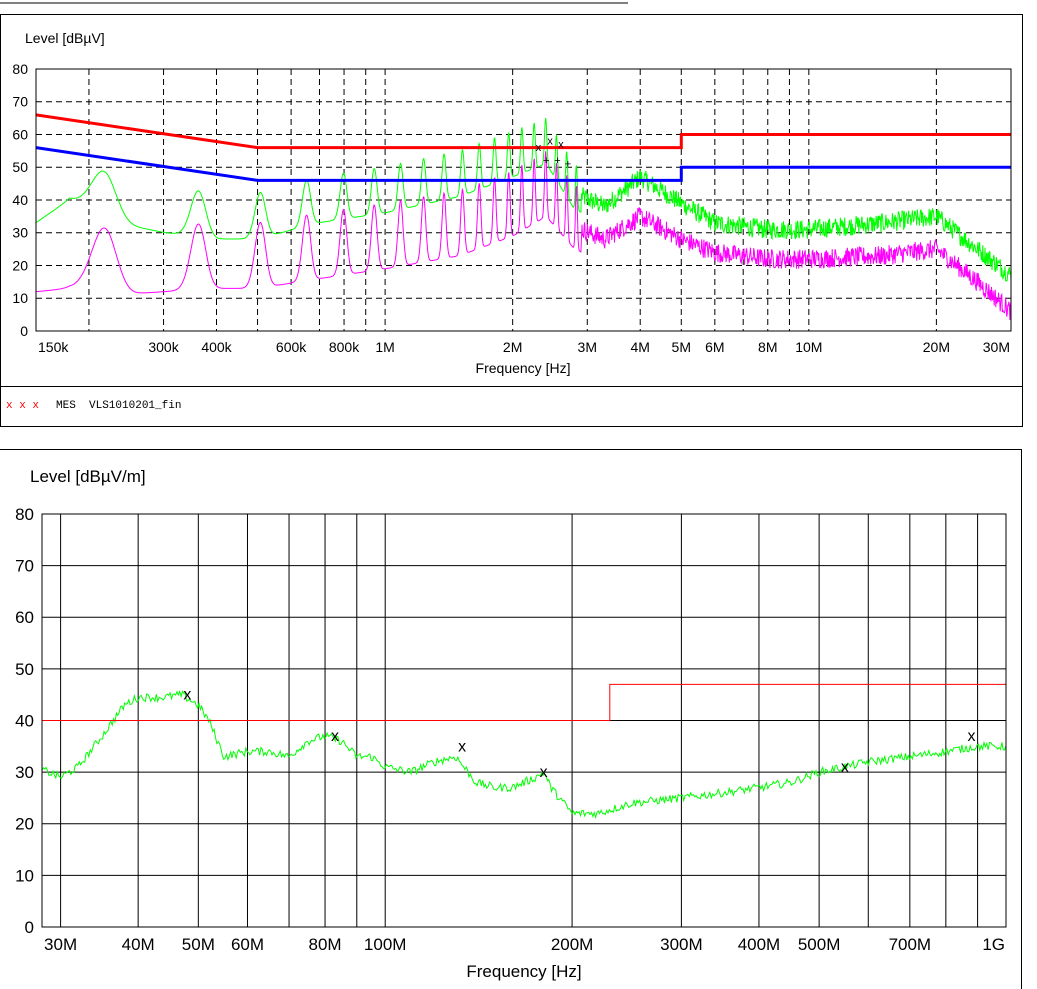  Describe the element at coordinates (53, 347) in the screenshot. I see `x-tick-label: 150k` at that location.